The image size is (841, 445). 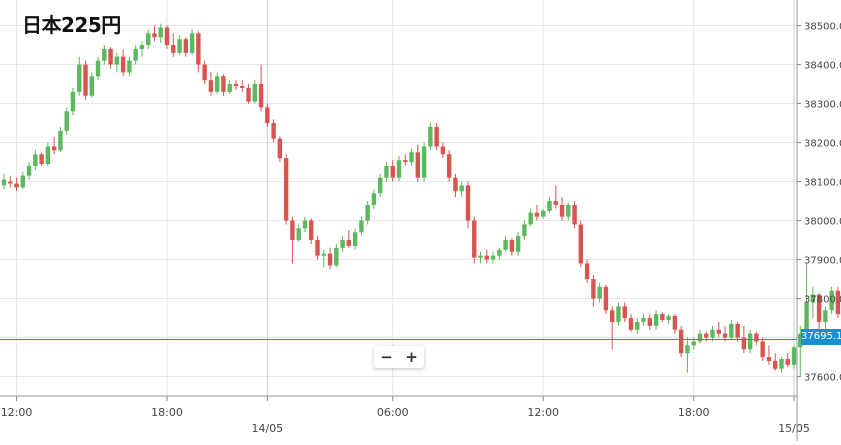 I want to click on y-tick-label: 38300.0, so click(x=822, y=105).